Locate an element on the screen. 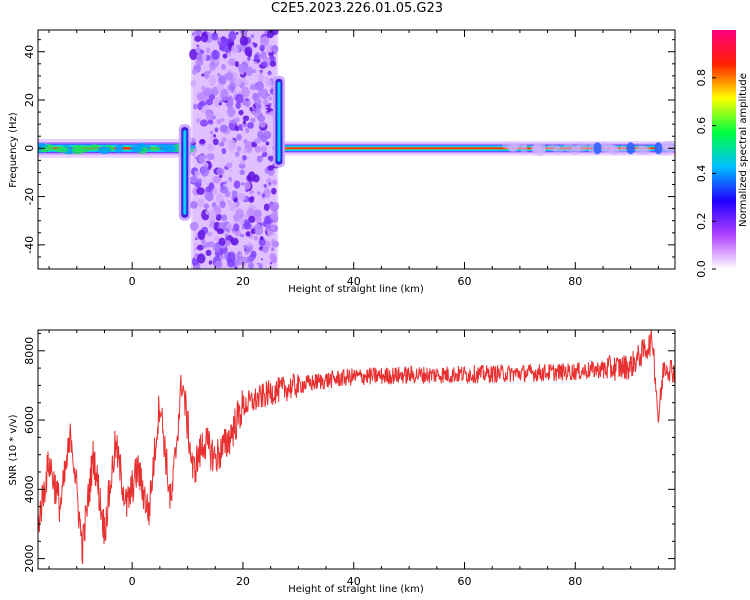 This screenshot has width=750, height=600. colorbar-ticks: 0.0 0.2 0.4 0.6 0.8 is located at coordinates (705, 173).